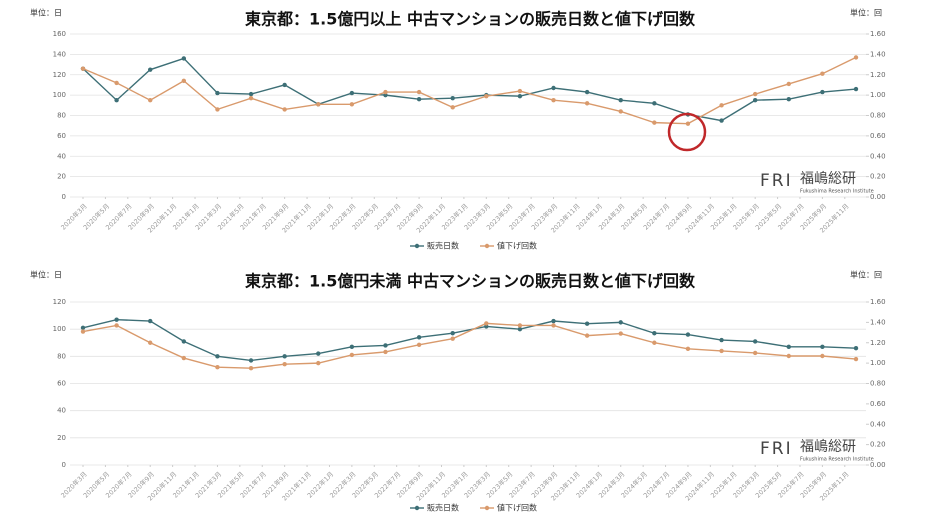 Image resolution: width=940 pixels, height=529 pixels. What do you see at coordinates (878, 302) in the screenshot?
I see `y2-tick-label: 1.60` at bounding box center [878, 302].